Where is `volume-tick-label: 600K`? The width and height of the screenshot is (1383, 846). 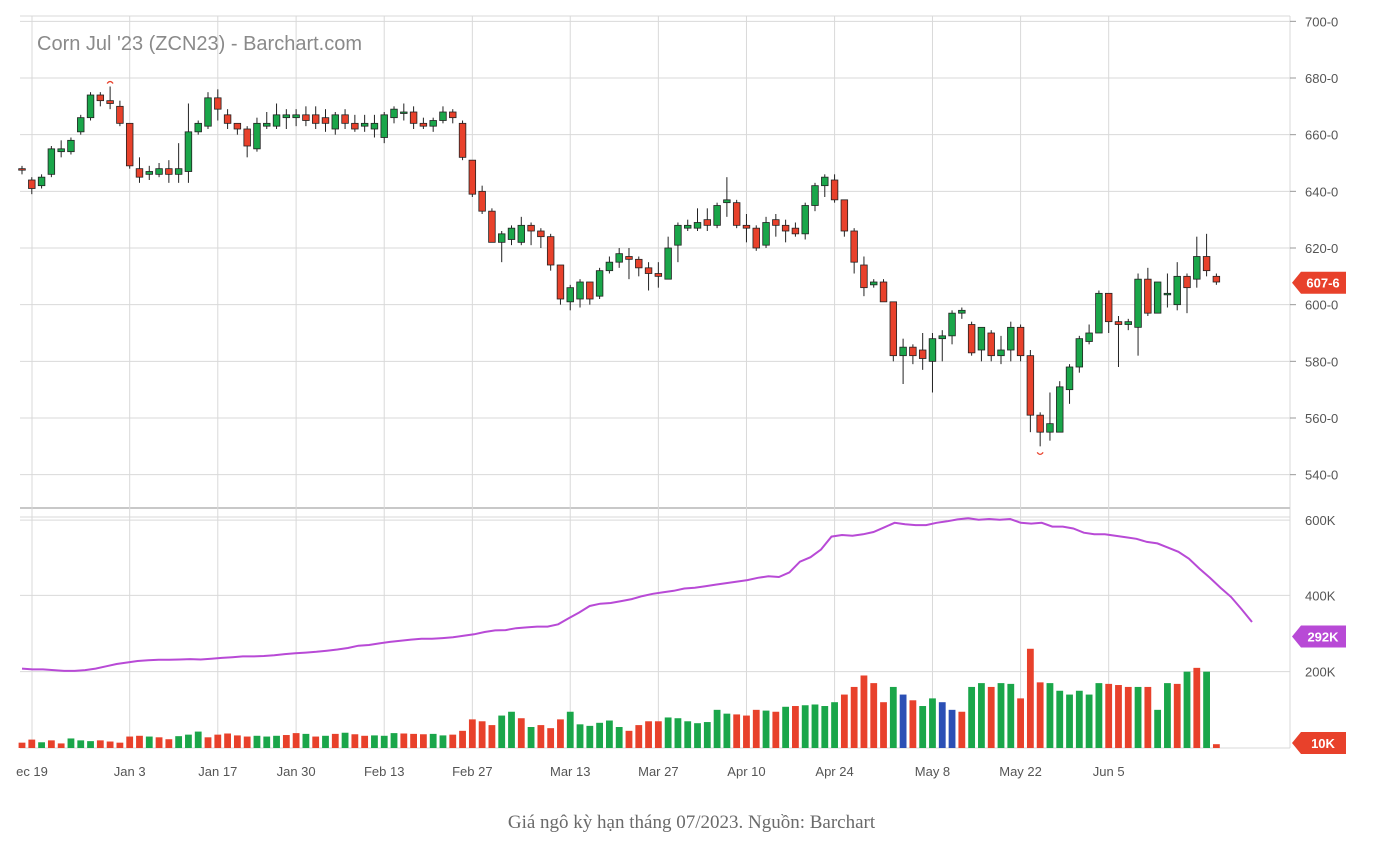
volume-tick-label: 600K is located at coordinates (1320, 520).